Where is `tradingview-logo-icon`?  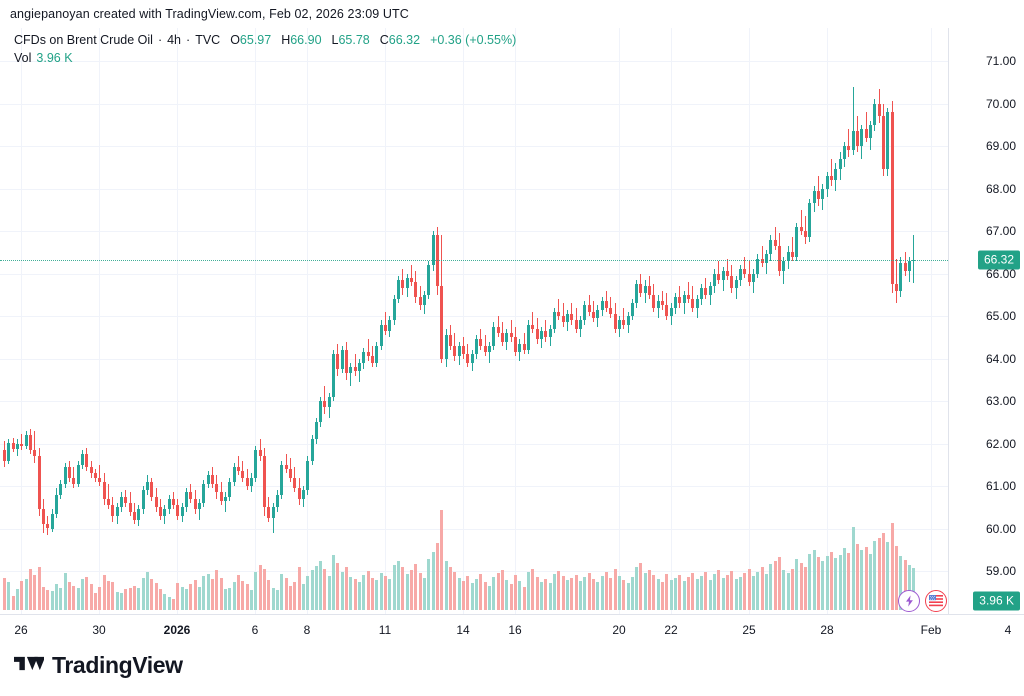 tradingview-logo-icon is located at coordinates (30, 666).